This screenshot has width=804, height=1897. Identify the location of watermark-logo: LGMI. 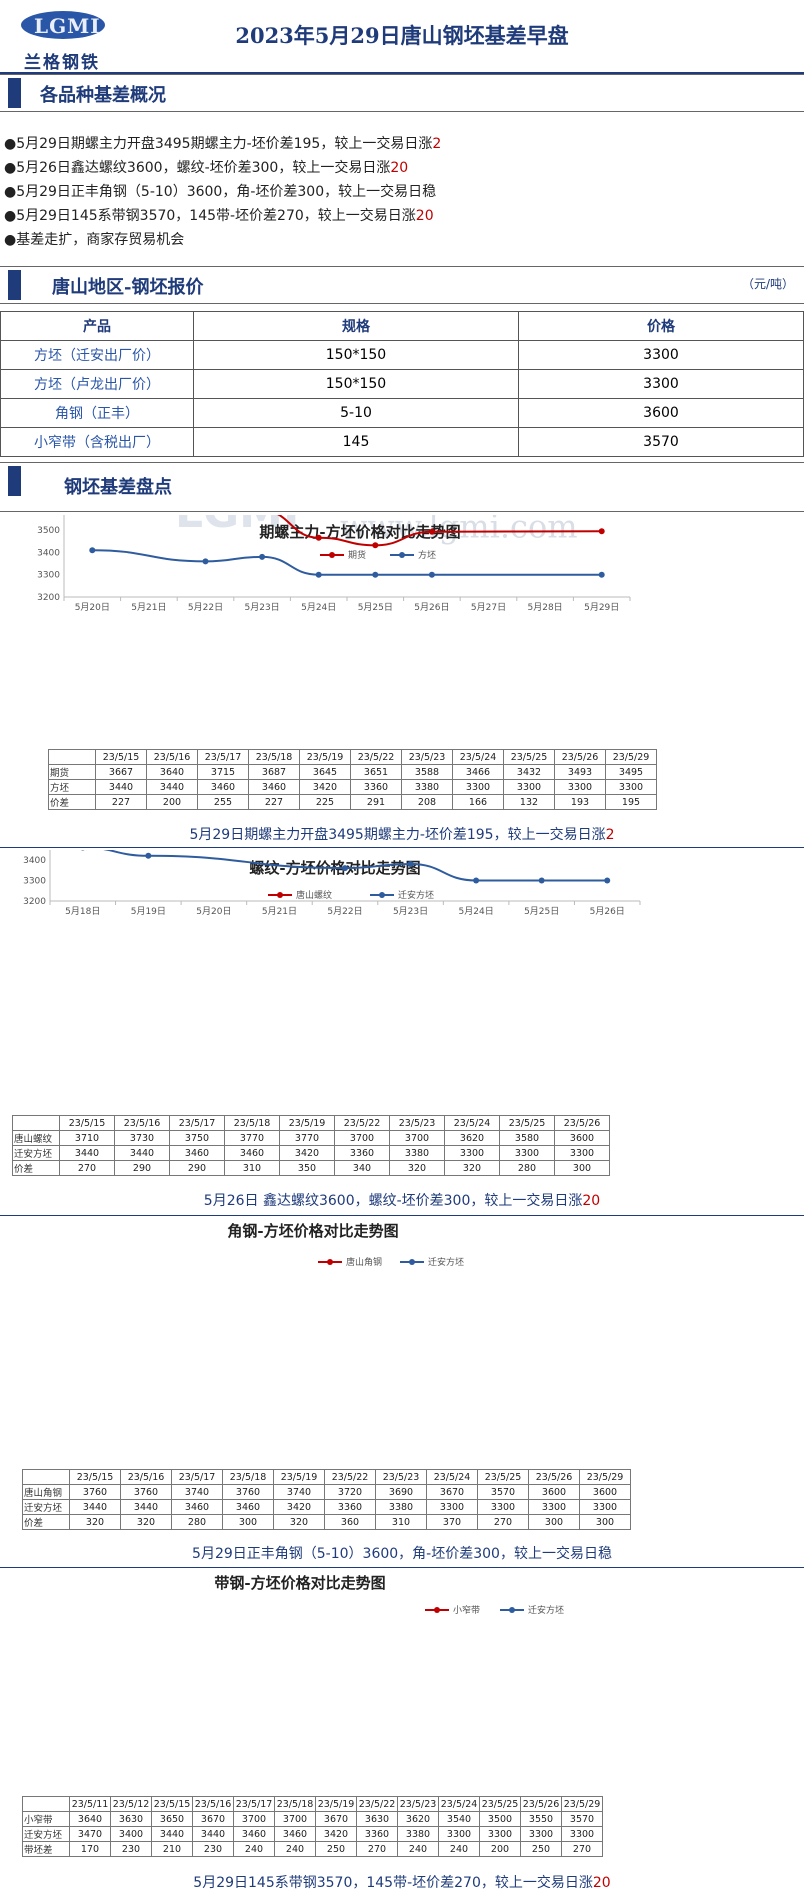
(237, 526).